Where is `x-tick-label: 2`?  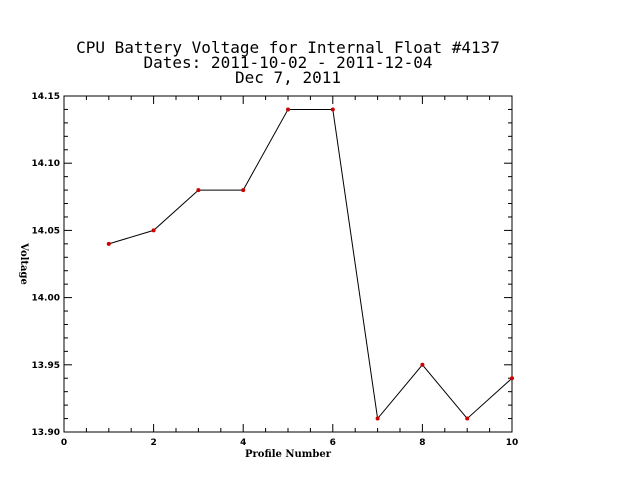 x-tick-label: 2 is located at coordinates (153, 443).